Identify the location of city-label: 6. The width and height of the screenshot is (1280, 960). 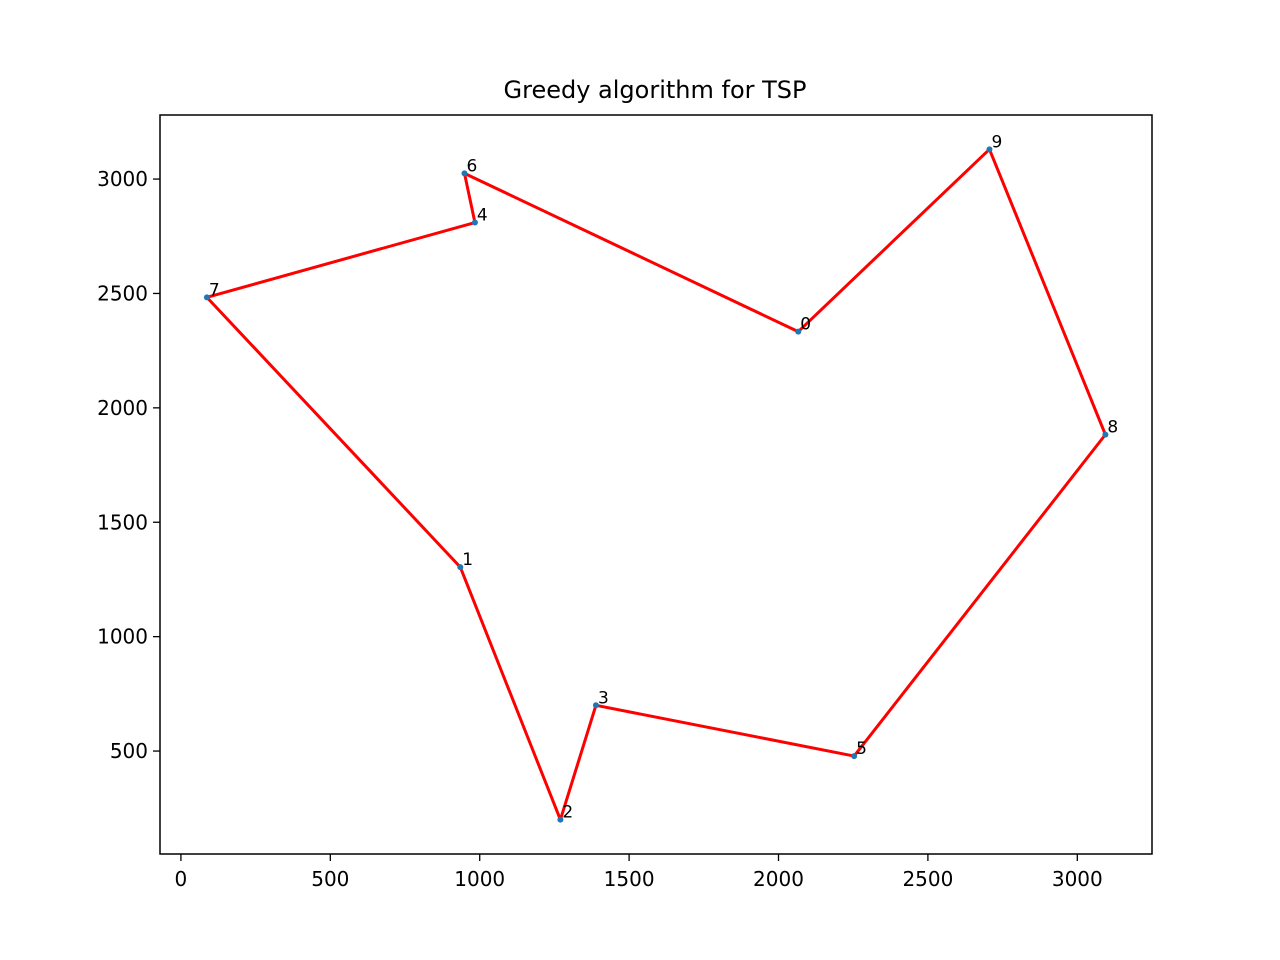
(471, 166).